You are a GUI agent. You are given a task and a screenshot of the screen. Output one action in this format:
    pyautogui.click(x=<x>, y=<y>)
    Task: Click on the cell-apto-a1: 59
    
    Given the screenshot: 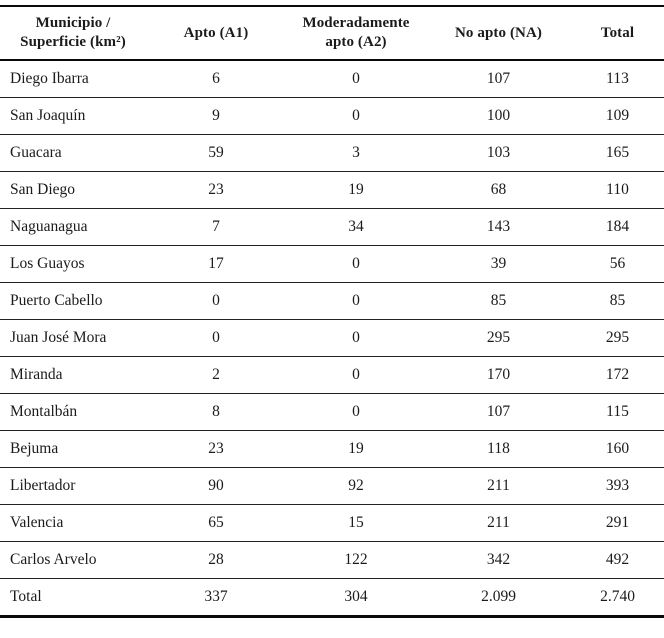 What is the action you would take?
    pyautogui.click(x=216, y=153)
    